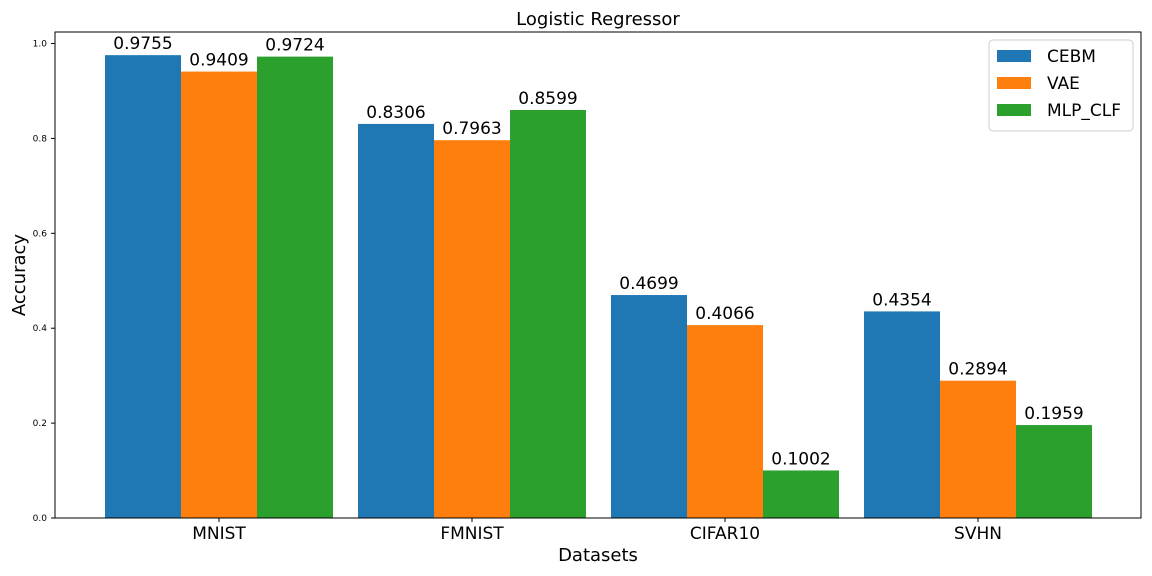 The image size is (1152, 576). What do you see at coordinates (395, 113) in the screenshot?
I see `data-label: 0.8306` at bounding box center [395, 113].